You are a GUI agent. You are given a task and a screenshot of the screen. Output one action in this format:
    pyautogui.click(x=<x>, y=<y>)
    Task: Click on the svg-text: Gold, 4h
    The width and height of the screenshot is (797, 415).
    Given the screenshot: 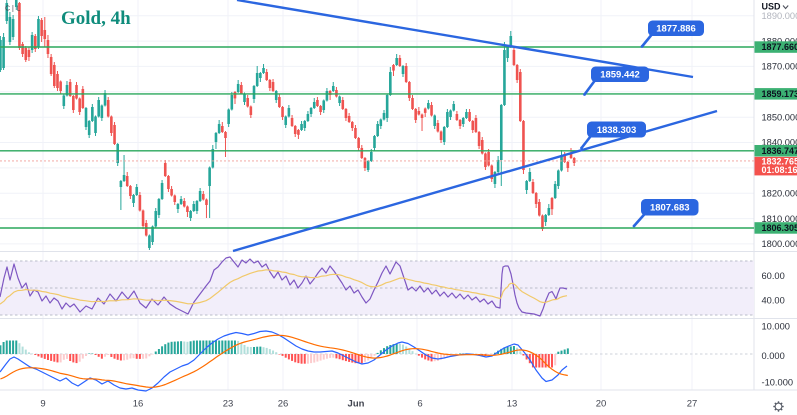 What is the action you would take?
    pyautogui.click(x=96, y=18)
    